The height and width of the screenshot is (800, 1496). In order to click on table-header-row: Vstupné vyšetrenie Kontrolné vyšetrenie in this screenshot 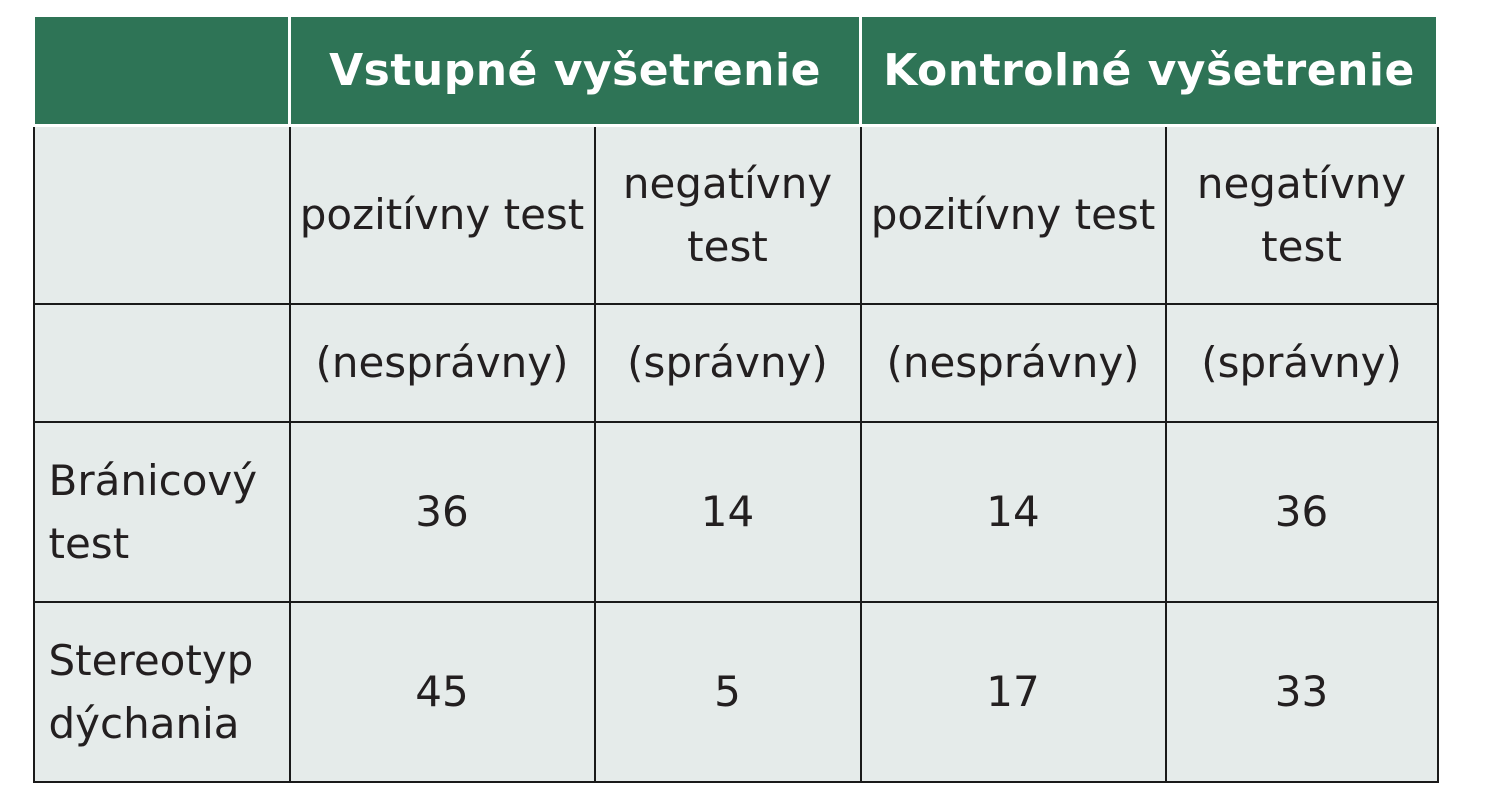, I will do `click(736, 70)`.